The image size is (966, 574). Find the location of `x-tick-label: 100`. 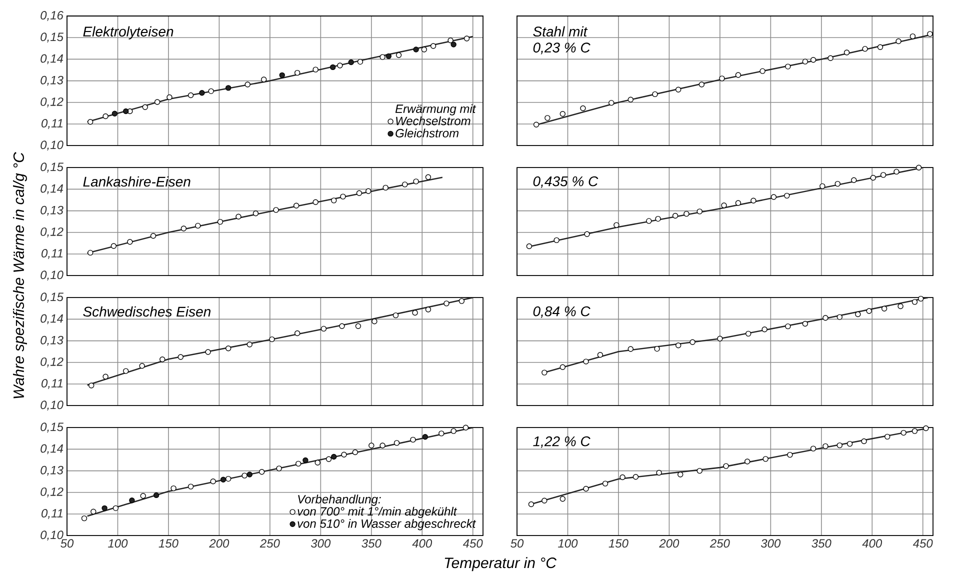

x-tick-label: 100 is located at coordinates (568, 543).